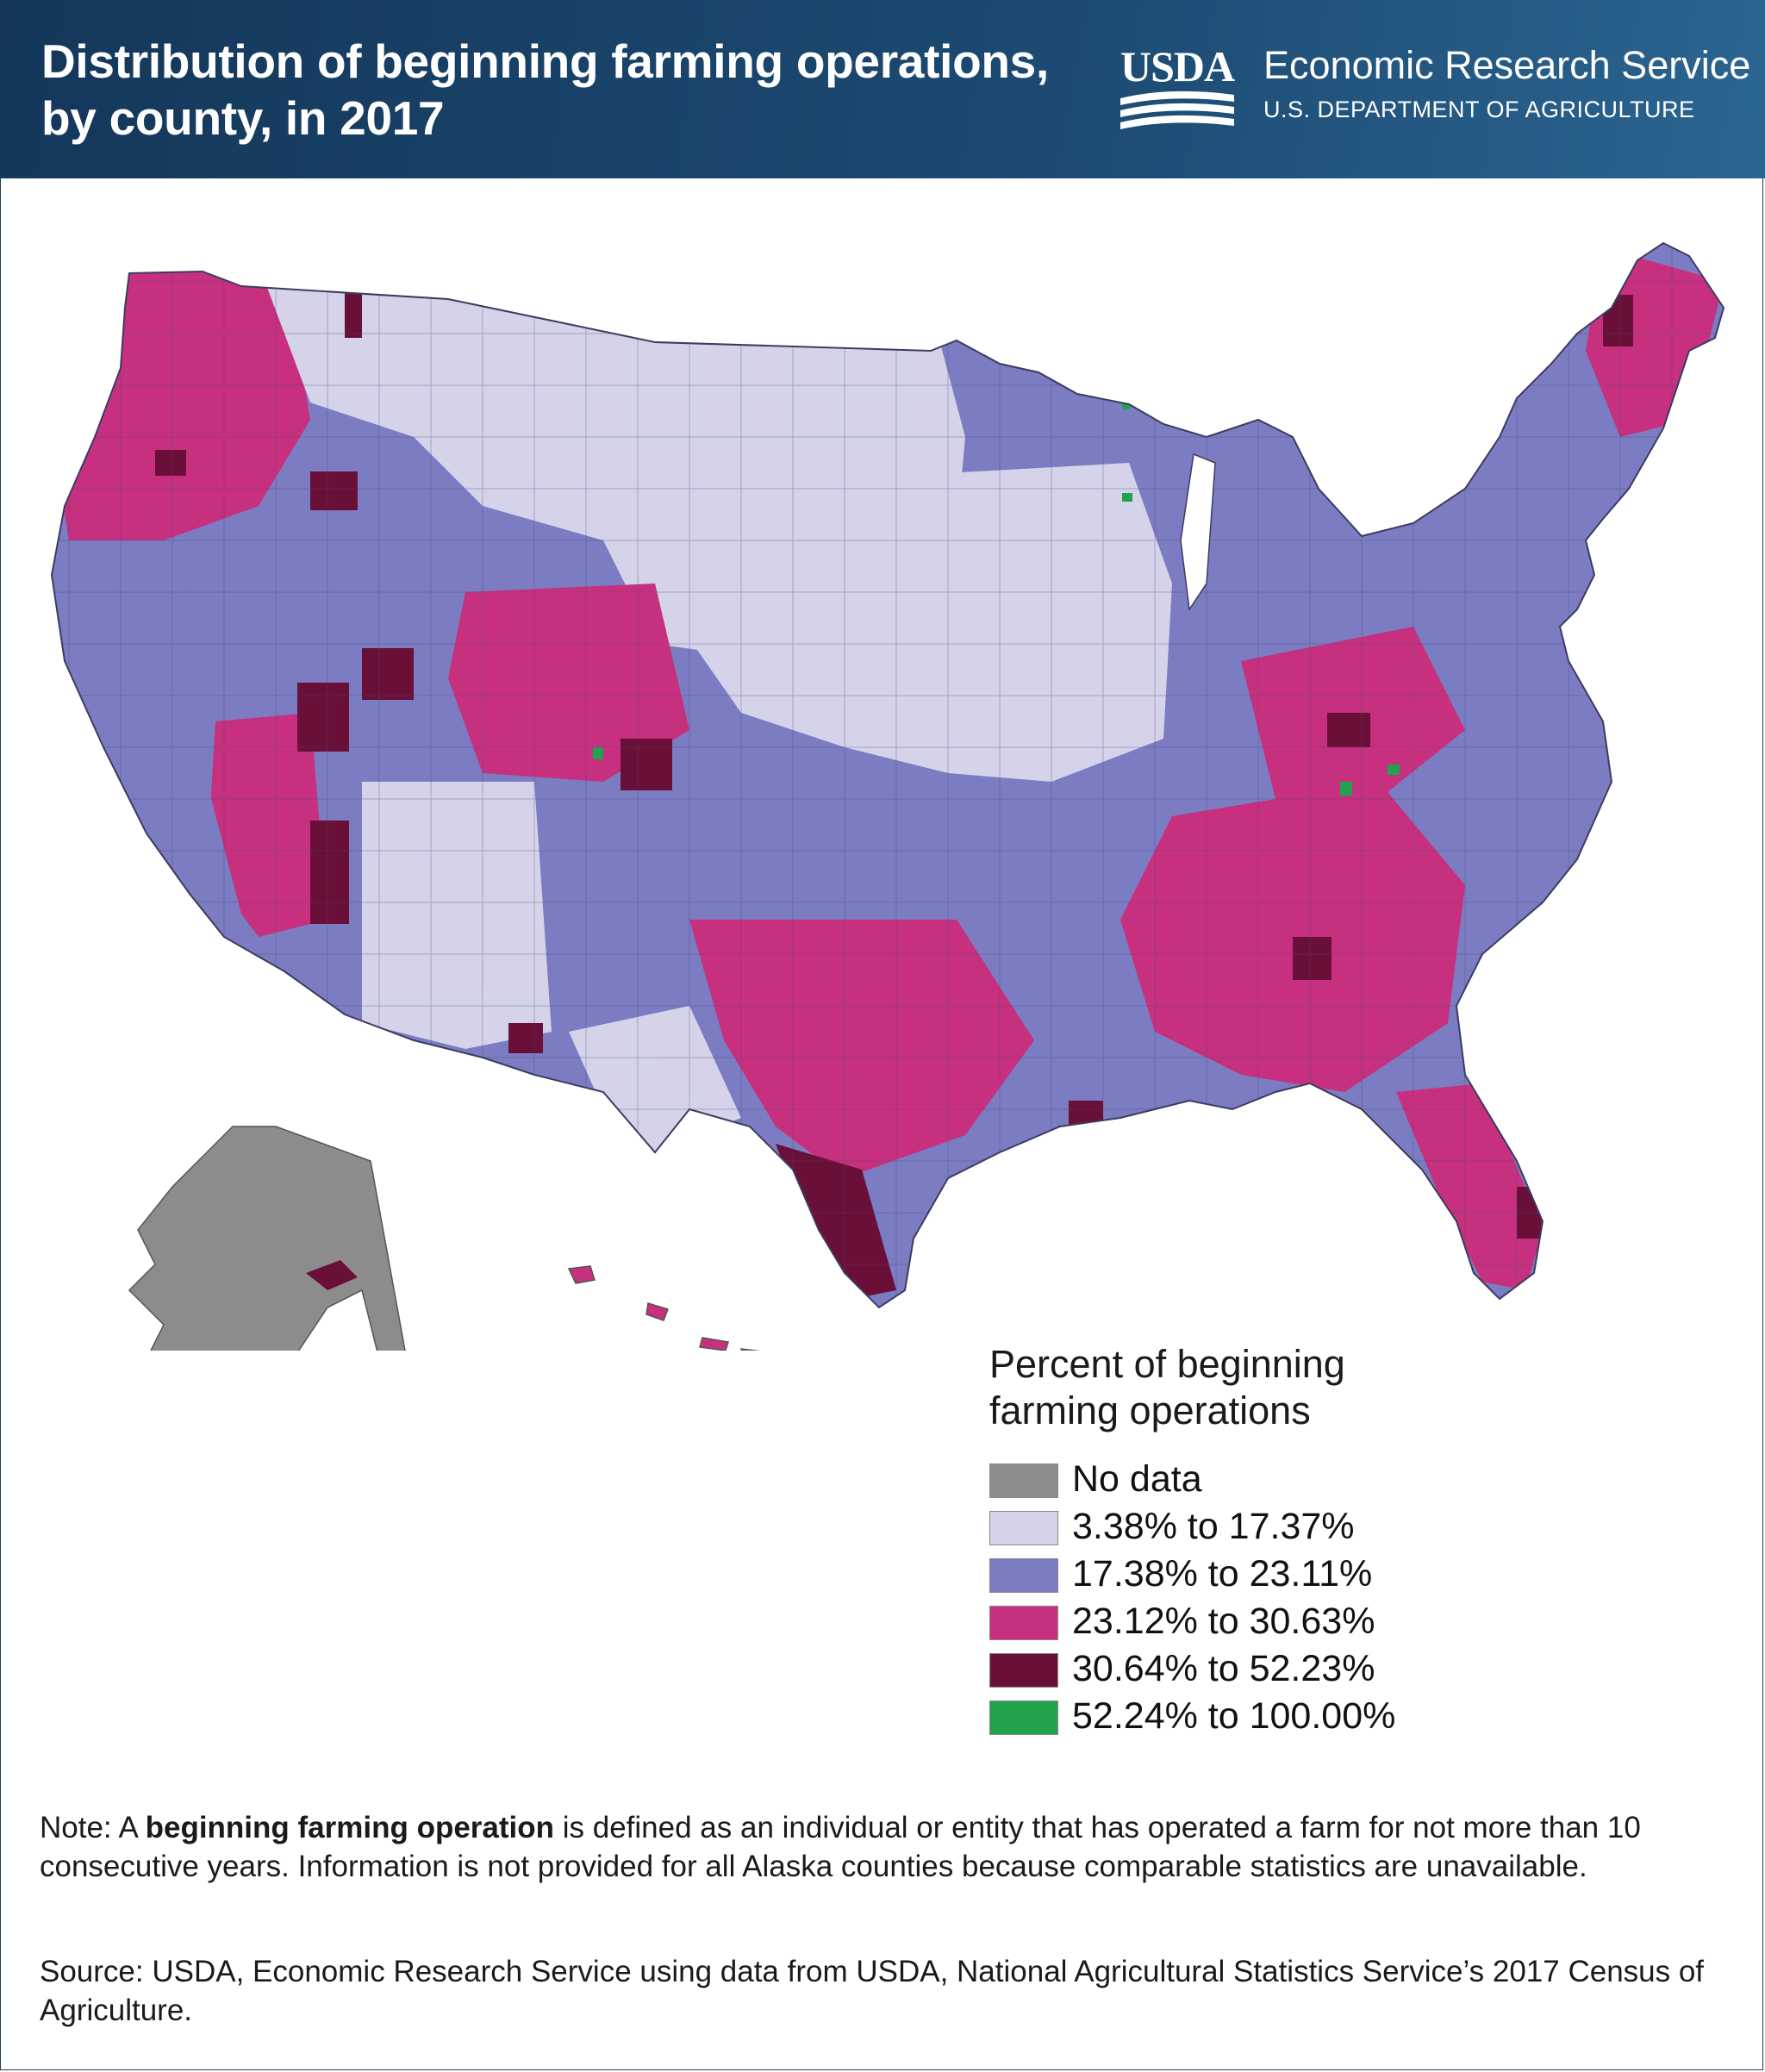  What do you see at coordinates (350, 1827) in the screenshot?
I see `note-term: beginning farming operation` at bounding box center [350, 1827].